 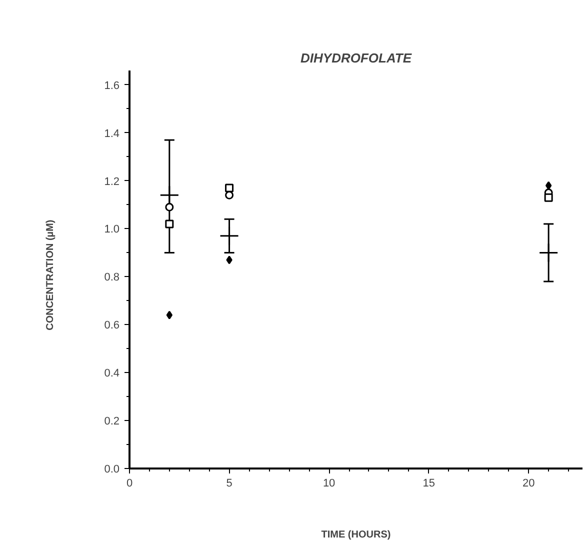 What do you see at coordinates (229, 484) in the screenshot?
I see `x-tick-label: 5` at bounding box center [229, 484].